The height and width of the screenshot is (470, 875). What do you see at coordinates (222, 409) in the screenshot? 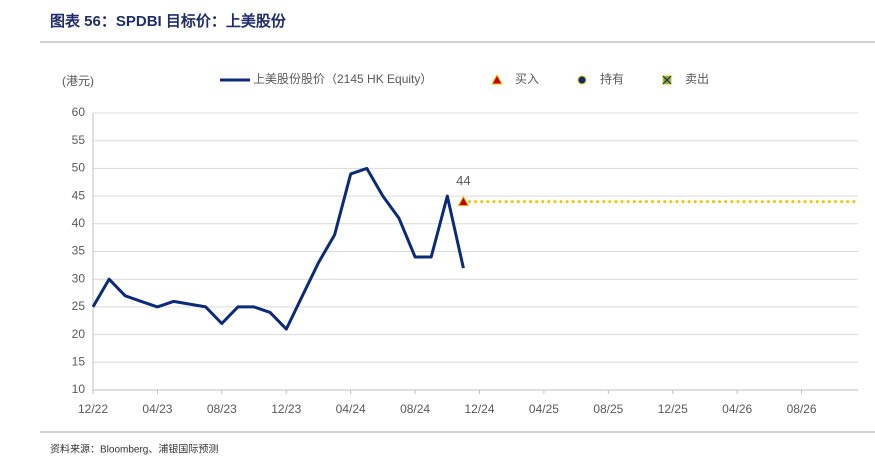
I see `x-tick-label: 08/23` at bounding box center [222, 409].